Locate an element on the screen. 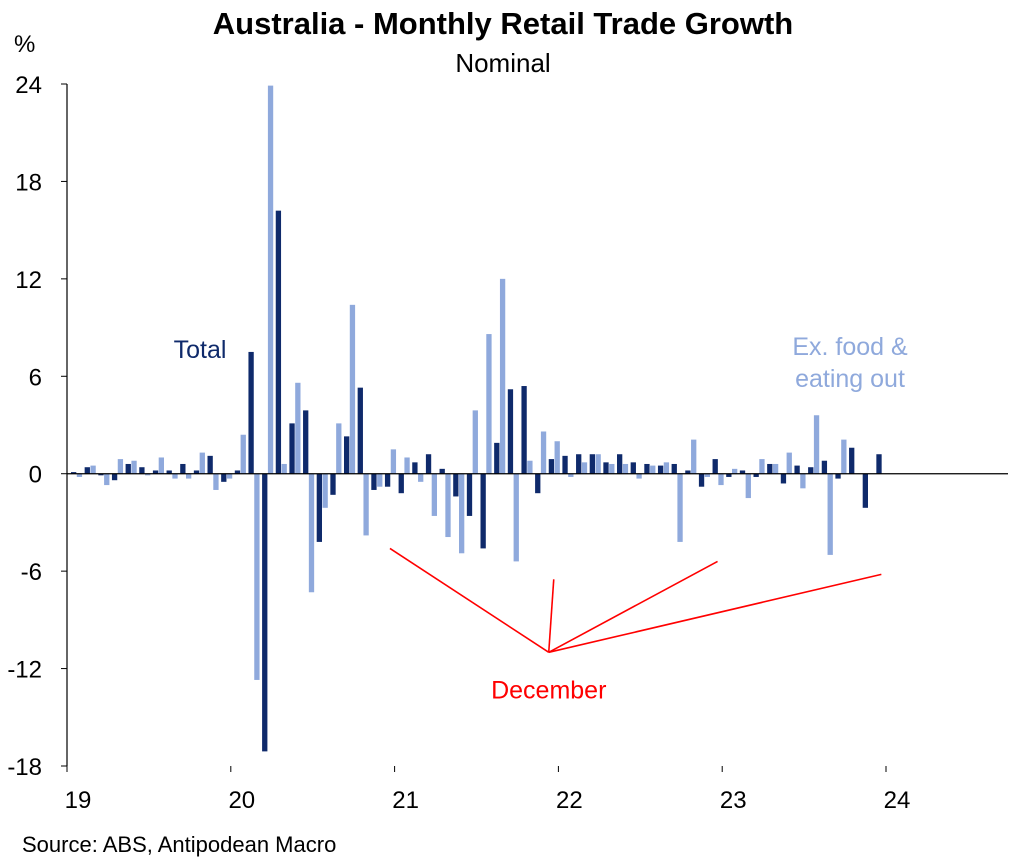 The width and height of the screenshot is (1010, 862). legend-ex-food-label-line2: eating out is located at coordinates (850, 379).